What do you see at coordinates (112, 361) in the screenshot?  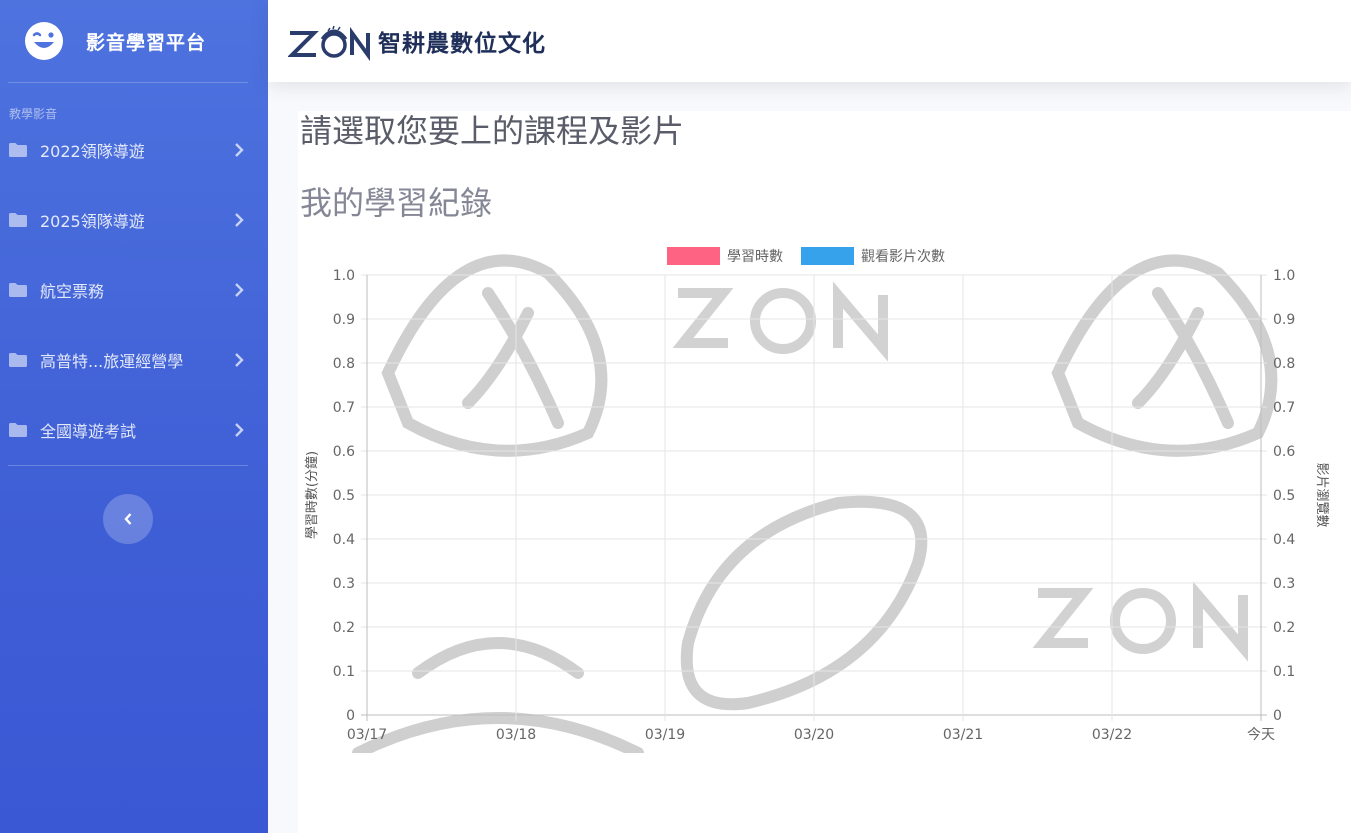 I see `sidebar-item-label: 高普特...旅運經營學` at bounding box center [112, 361].